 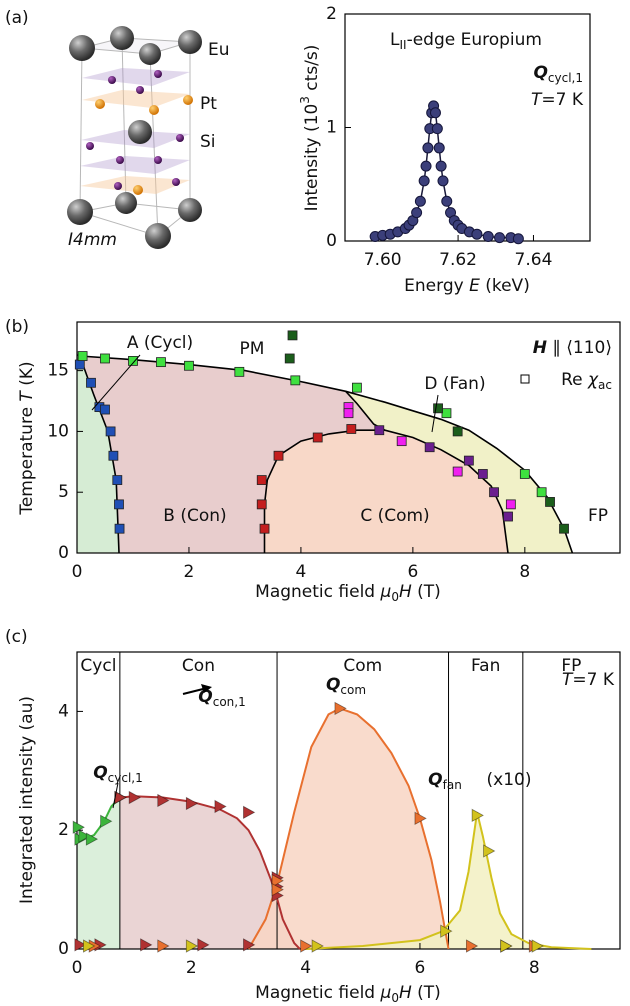 I want to click on annotation: LII-edge Europium, so click(x=466, y=41).